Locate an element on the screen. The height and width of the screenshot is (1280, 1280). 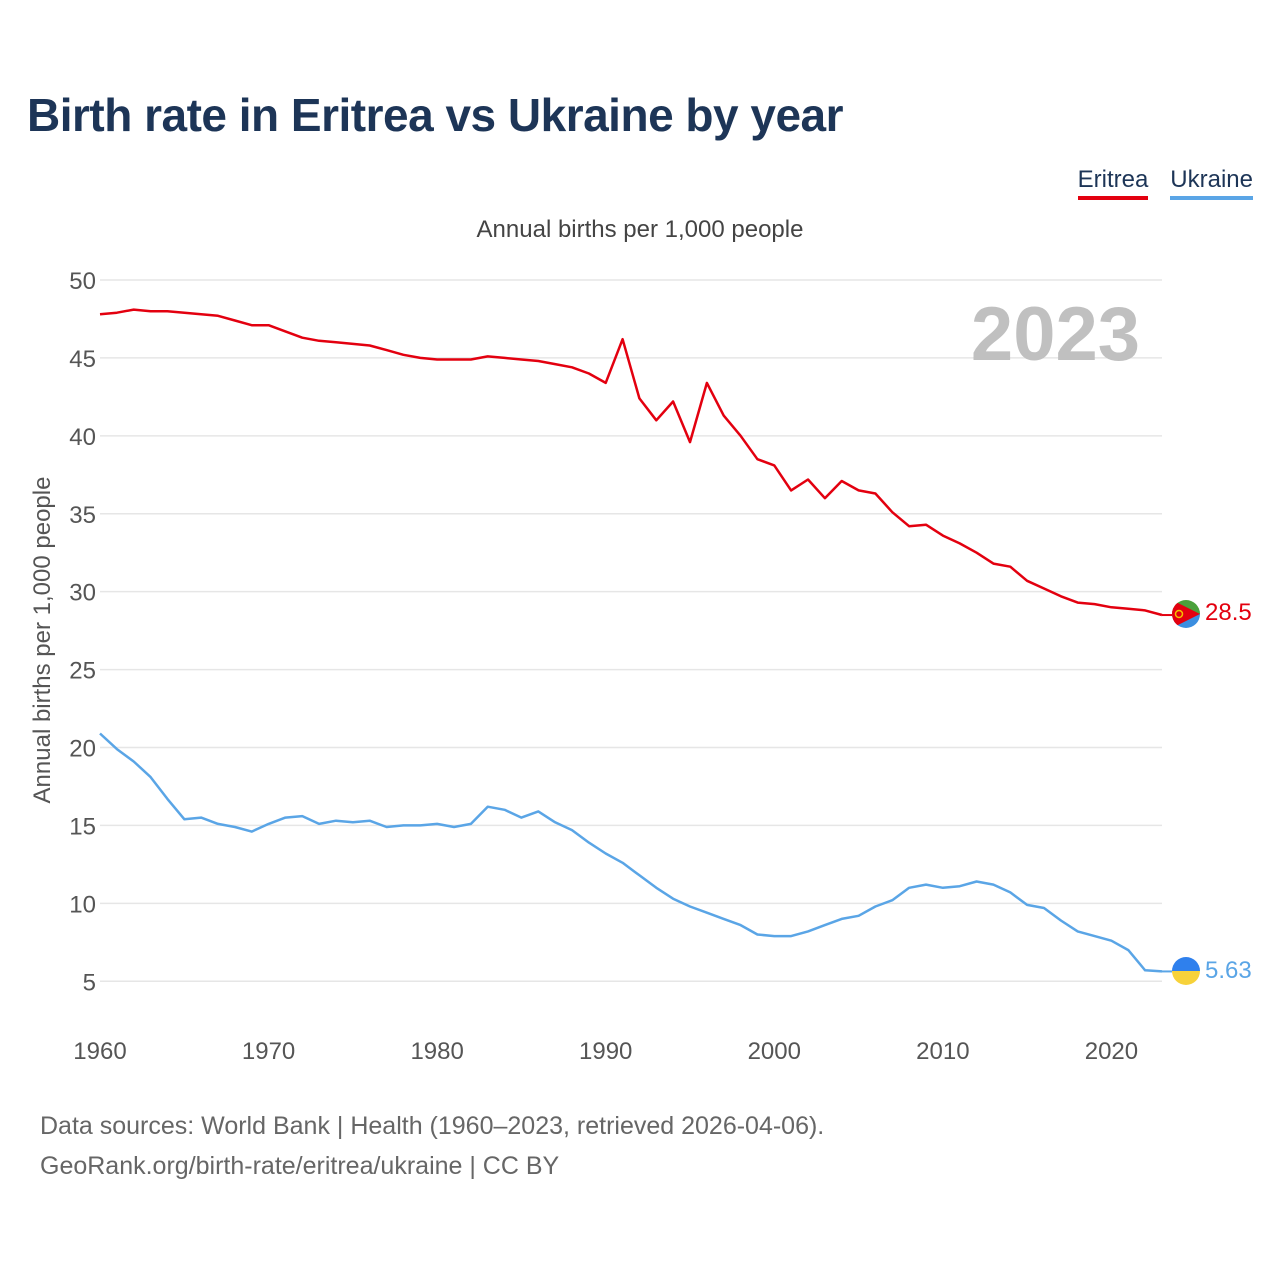
y-tick-label-45: 45 is located at coordinates (82, 359).